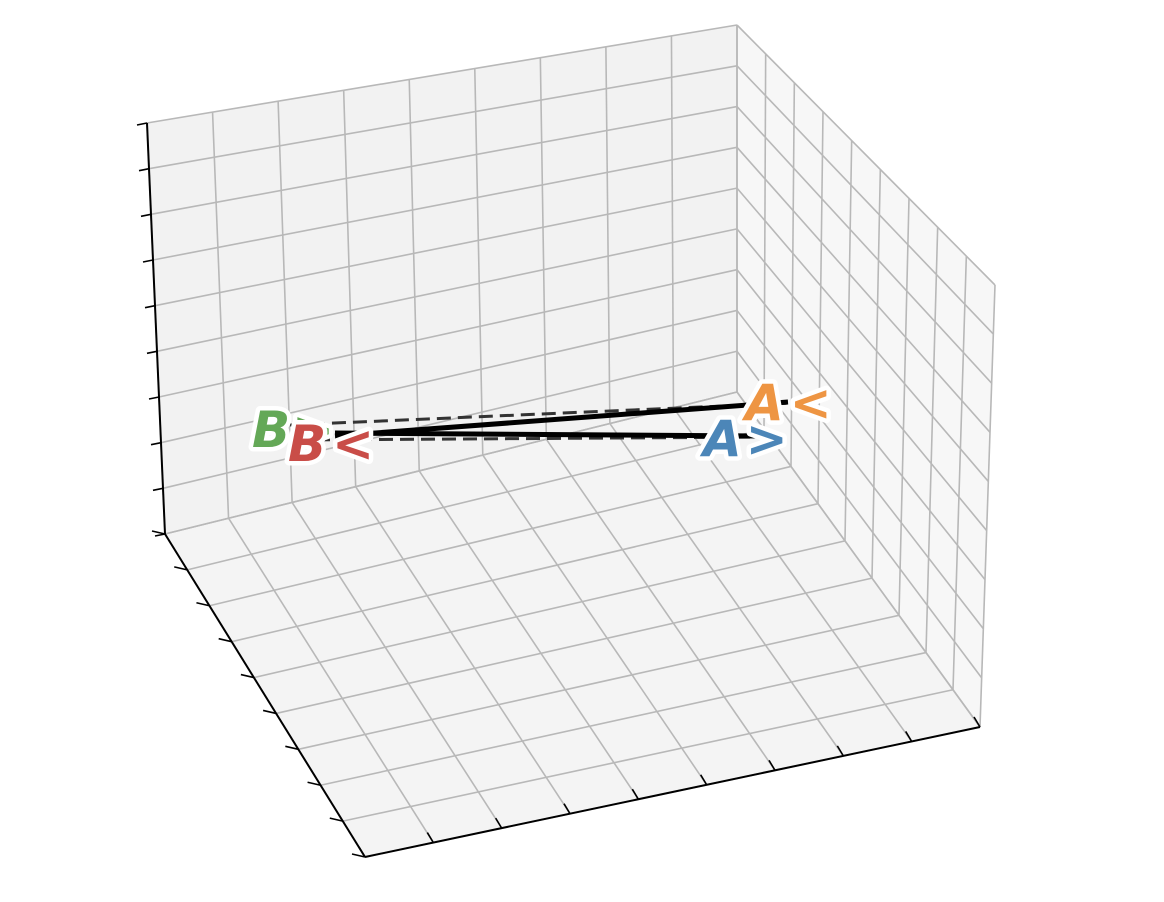 The height and width of the screenshot is (902, 1164). I want to click on label-red: B <, so click(331, 444).